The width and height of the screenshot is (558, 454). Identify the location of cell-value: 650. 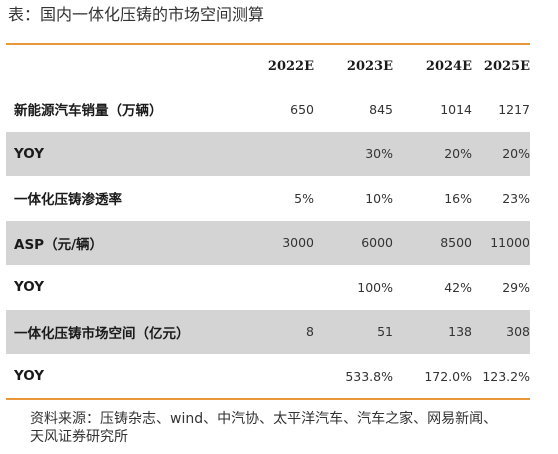
(302, 109).